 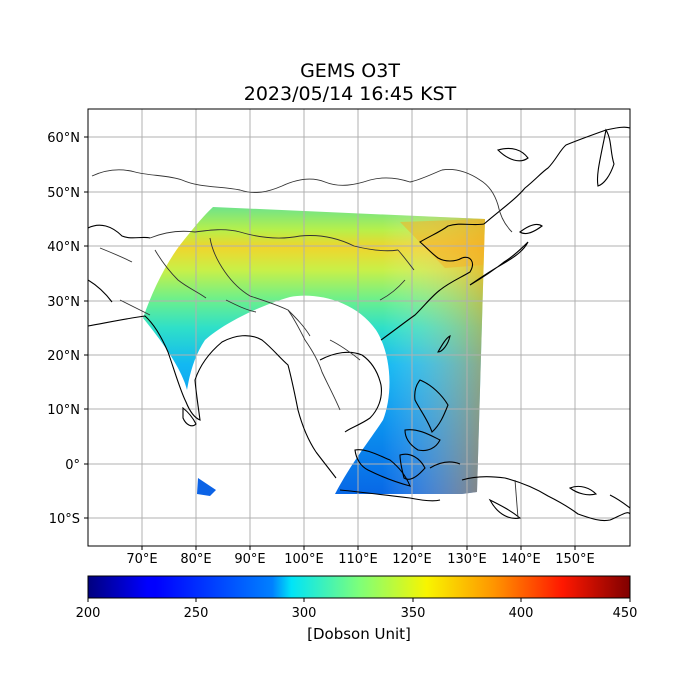 What do you see at coordinates (350, 94) in the screenshot?
I see `map-subtitle: 2023/05/14 16:45 KST` at bounding box center [350, 94].